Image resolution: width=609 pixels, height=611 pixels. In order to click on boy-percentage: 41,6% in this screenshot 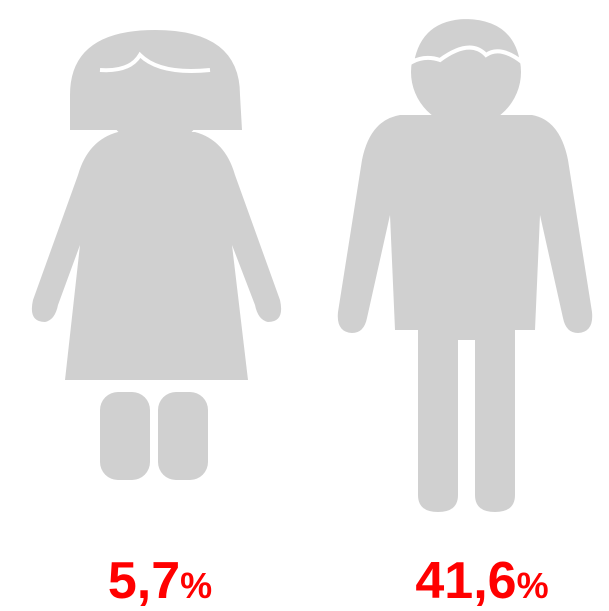, I will do `click(481, 581)`.